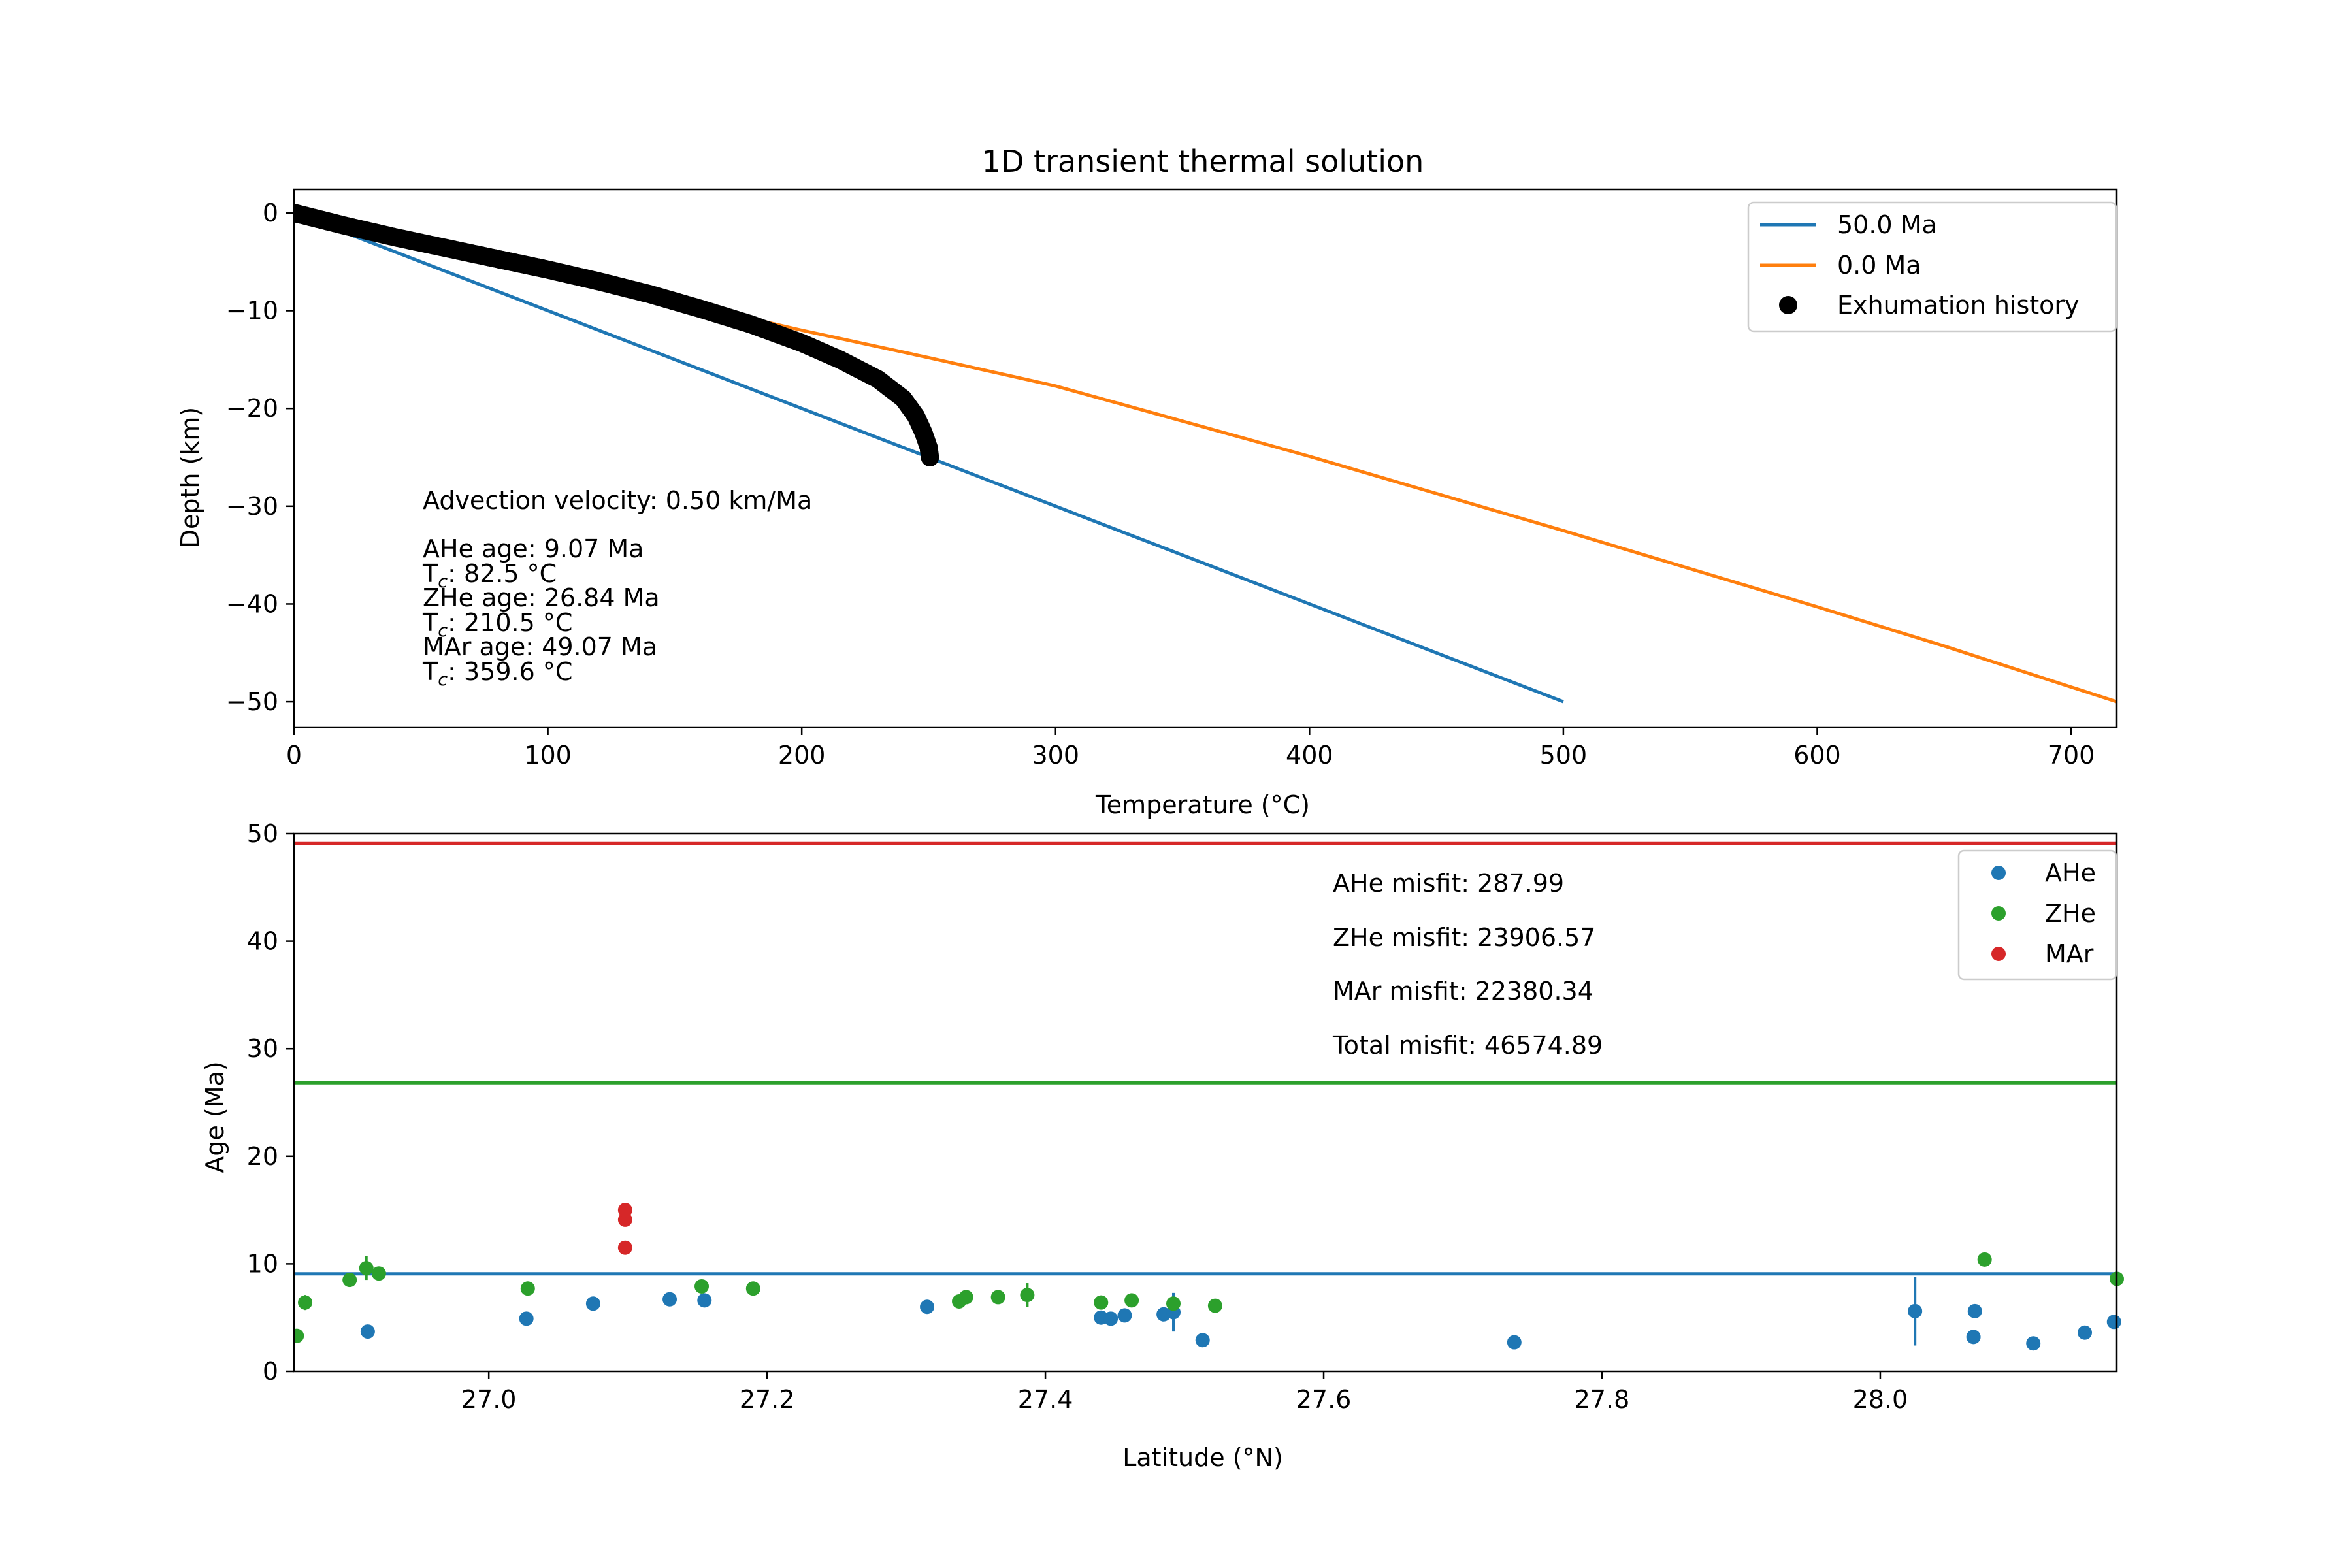  What do you see at coordinates (1788, 305) in the screenshot?
I see `legend-marker-exhumation` at bounding box center [1788, 305].